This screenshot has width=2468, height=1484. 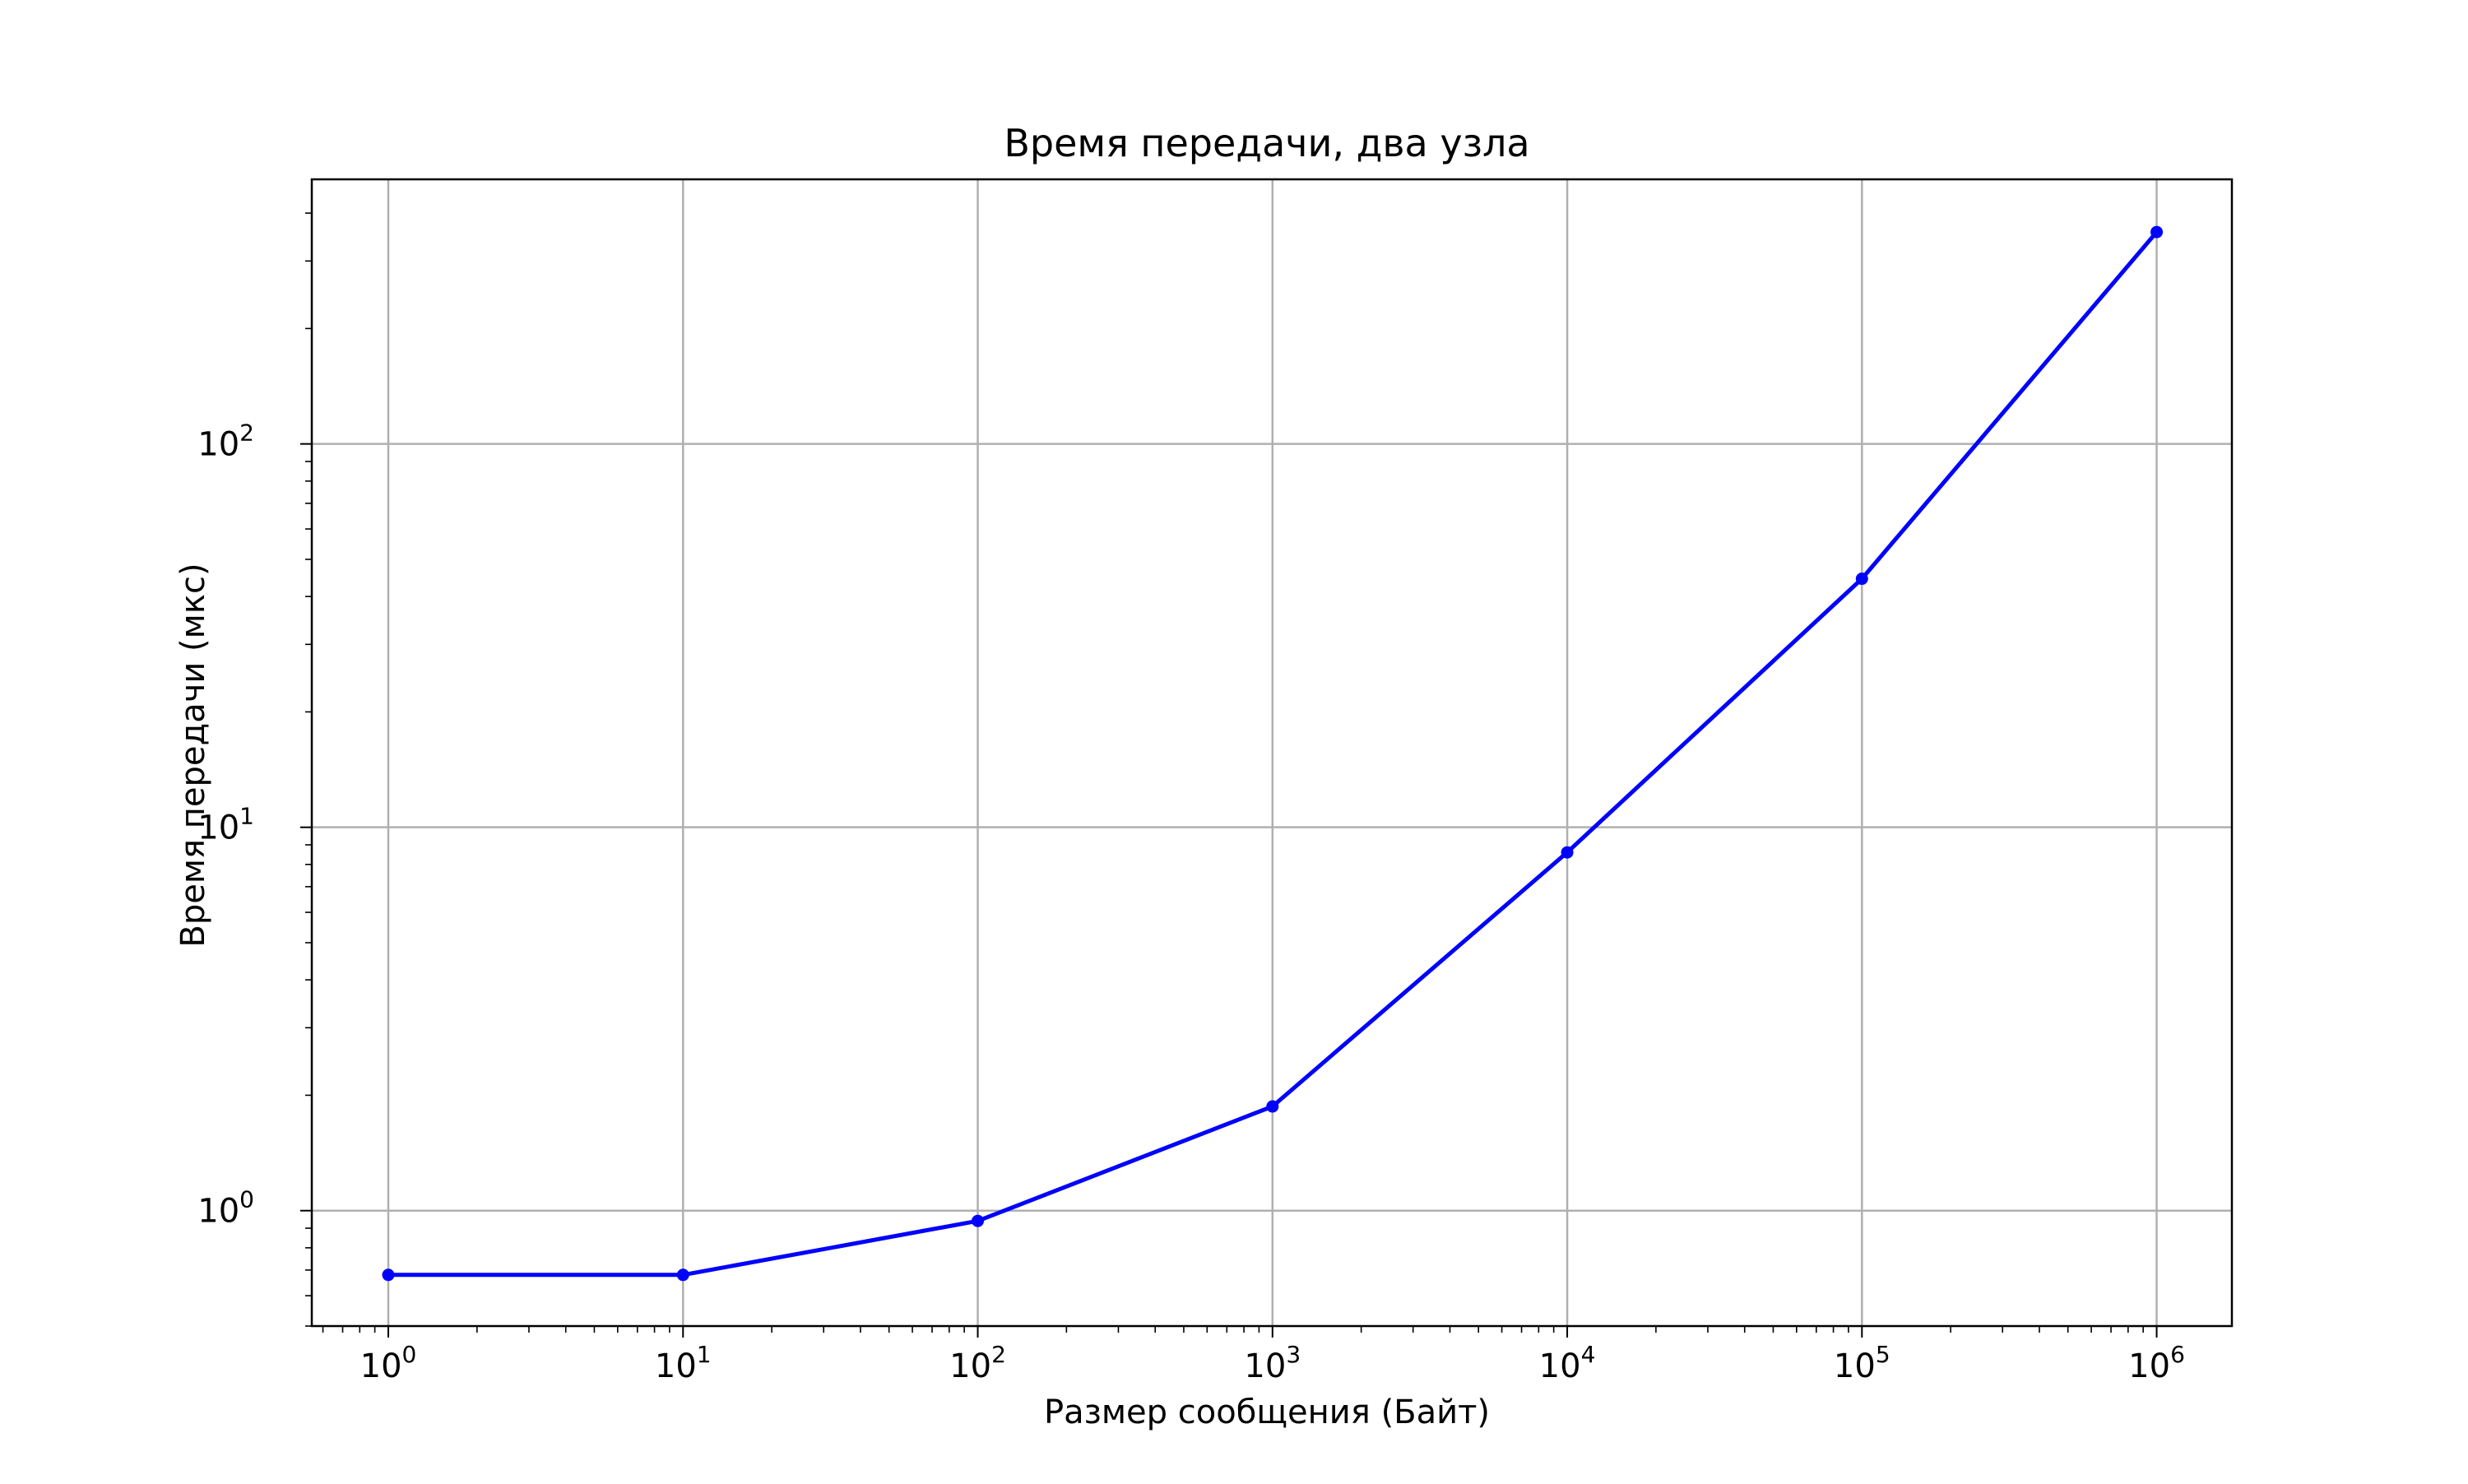 I want to click on y-tick-label: 101, so click(x=225, y=825).